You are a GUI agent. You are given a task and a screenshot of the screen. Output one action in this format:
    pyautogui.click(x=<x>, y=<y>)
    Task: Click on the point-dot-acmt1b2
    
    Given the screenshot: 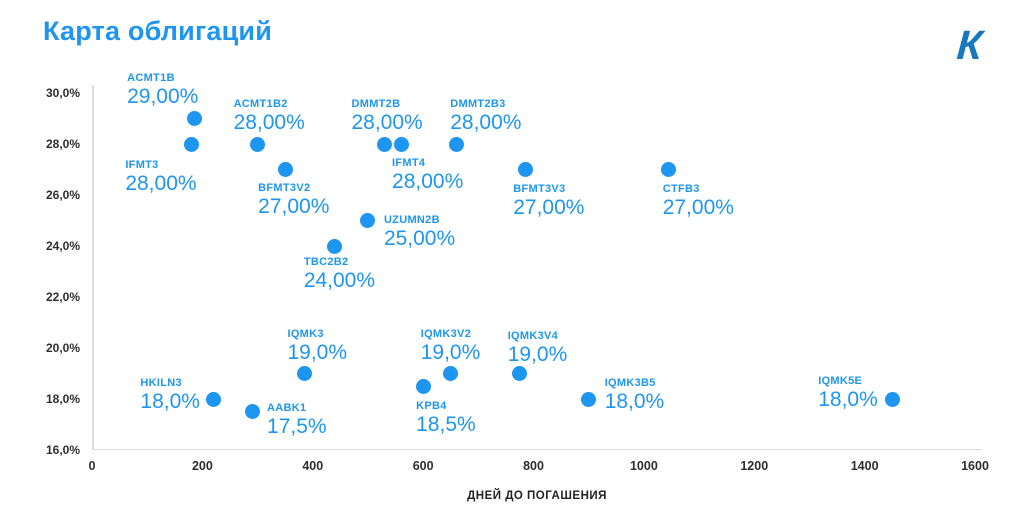 What is the action you would take?
    pyautogui.click(x=258, y=144)
    